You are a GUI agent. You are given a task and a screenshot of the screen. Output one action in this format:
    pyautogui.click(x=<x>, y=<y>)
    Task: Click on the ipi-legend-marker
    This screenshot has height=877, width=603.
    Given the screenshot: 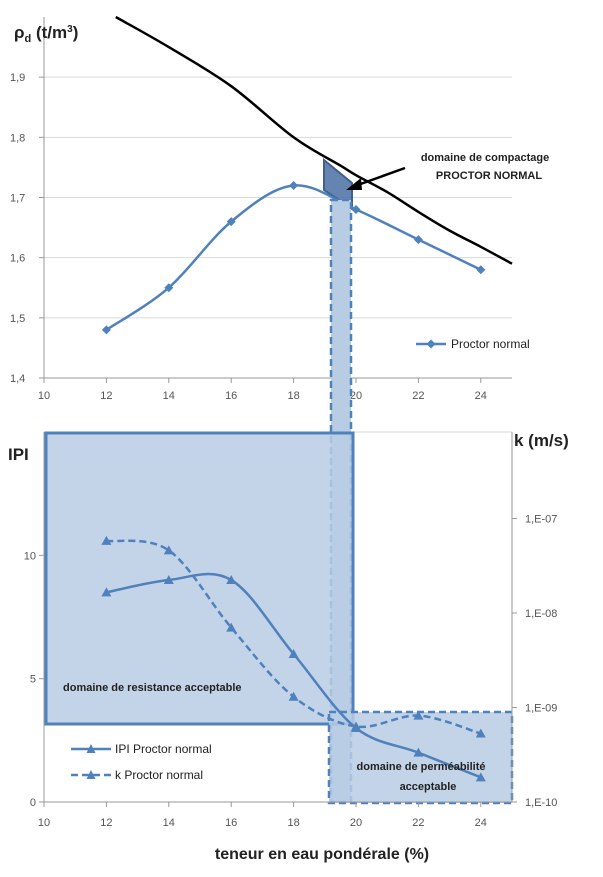 What is the action you would take?
    pyautogui.click(x=91, y=748)
    